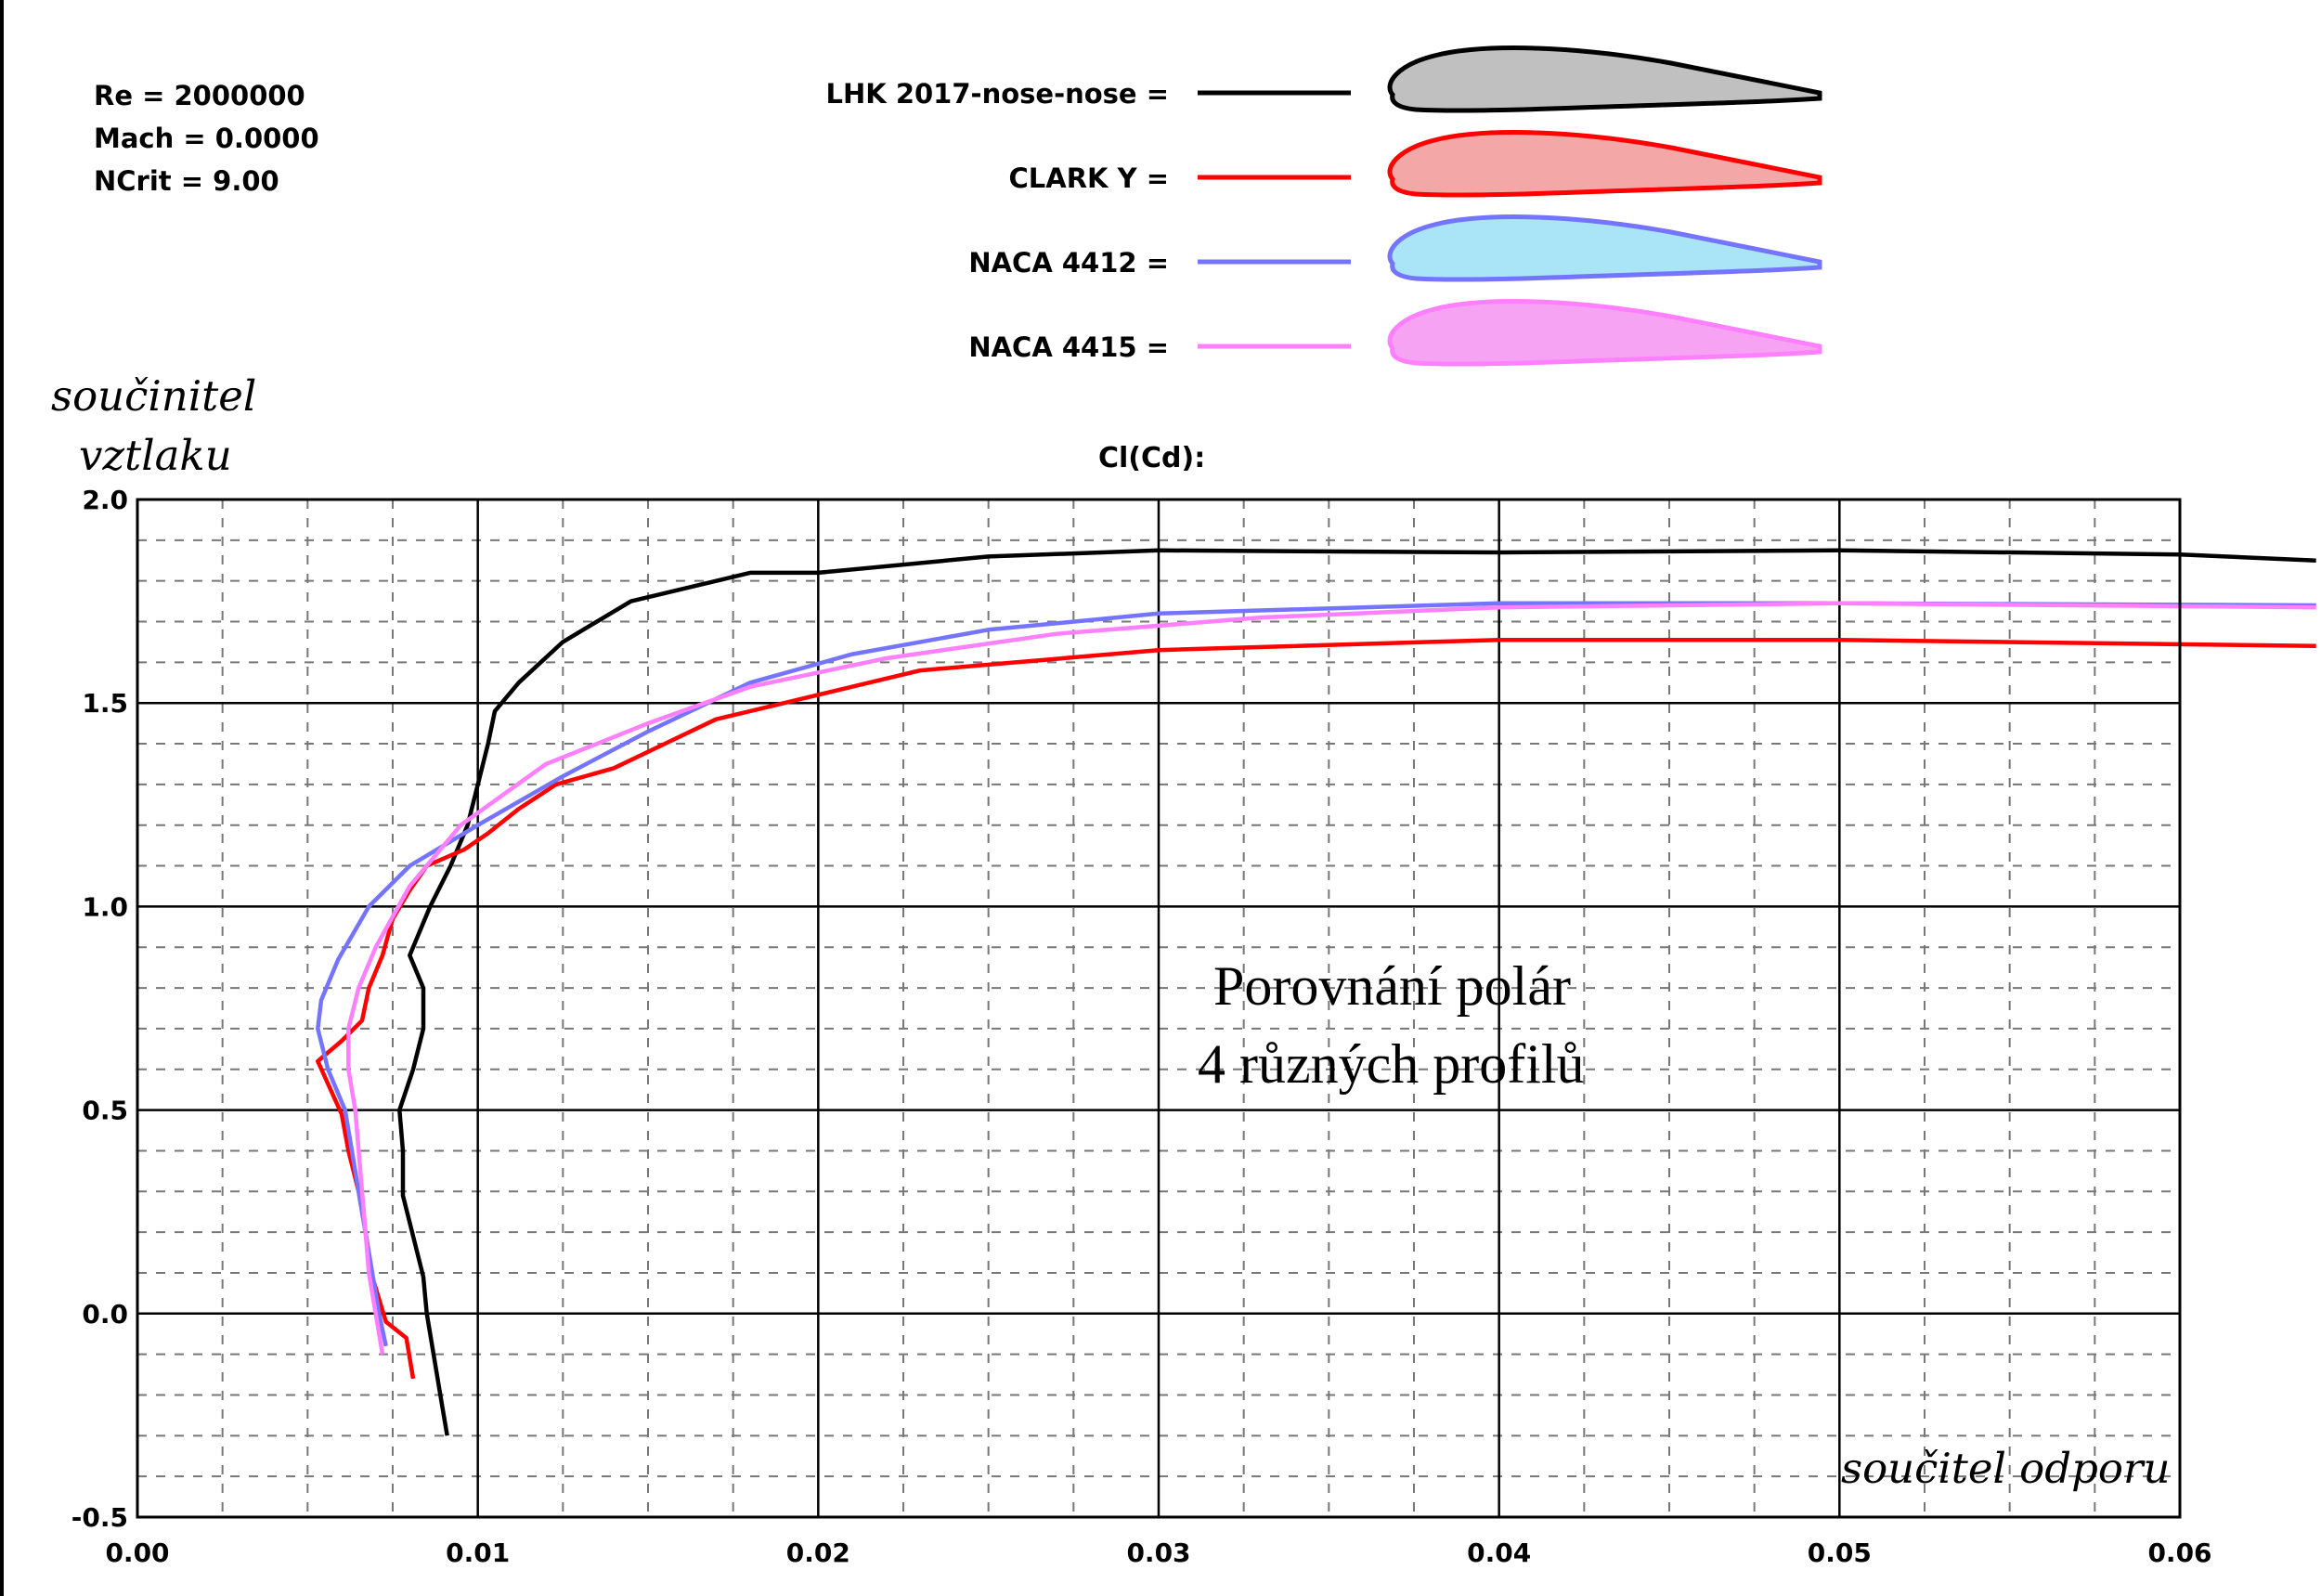 The height and width of the screenshot is (1596, 2321). What do you see at coordinates (105, 907) in the screenshot?
I see `y-tick-label: 1.0` at bounding box center [105, 907].